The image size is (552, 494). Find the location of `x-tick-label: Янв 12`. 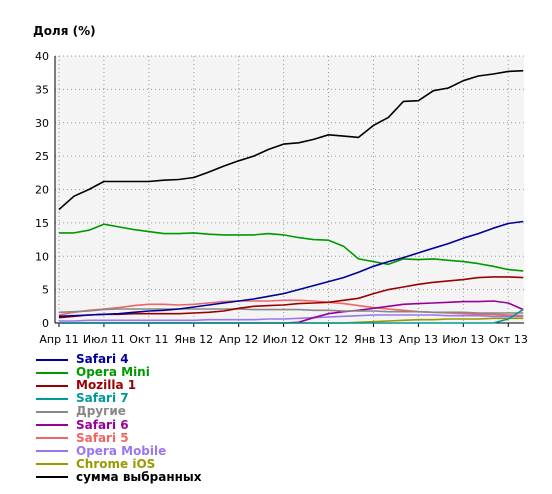

x-tick-label: Янв 12 is located at coordinates (193, 339).